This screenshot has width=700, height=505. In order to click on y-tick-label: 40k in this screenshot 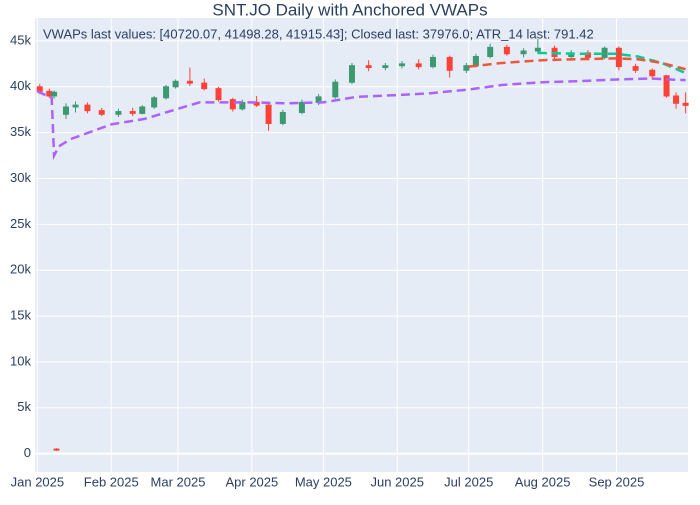, I will do `click(20, 85)`.